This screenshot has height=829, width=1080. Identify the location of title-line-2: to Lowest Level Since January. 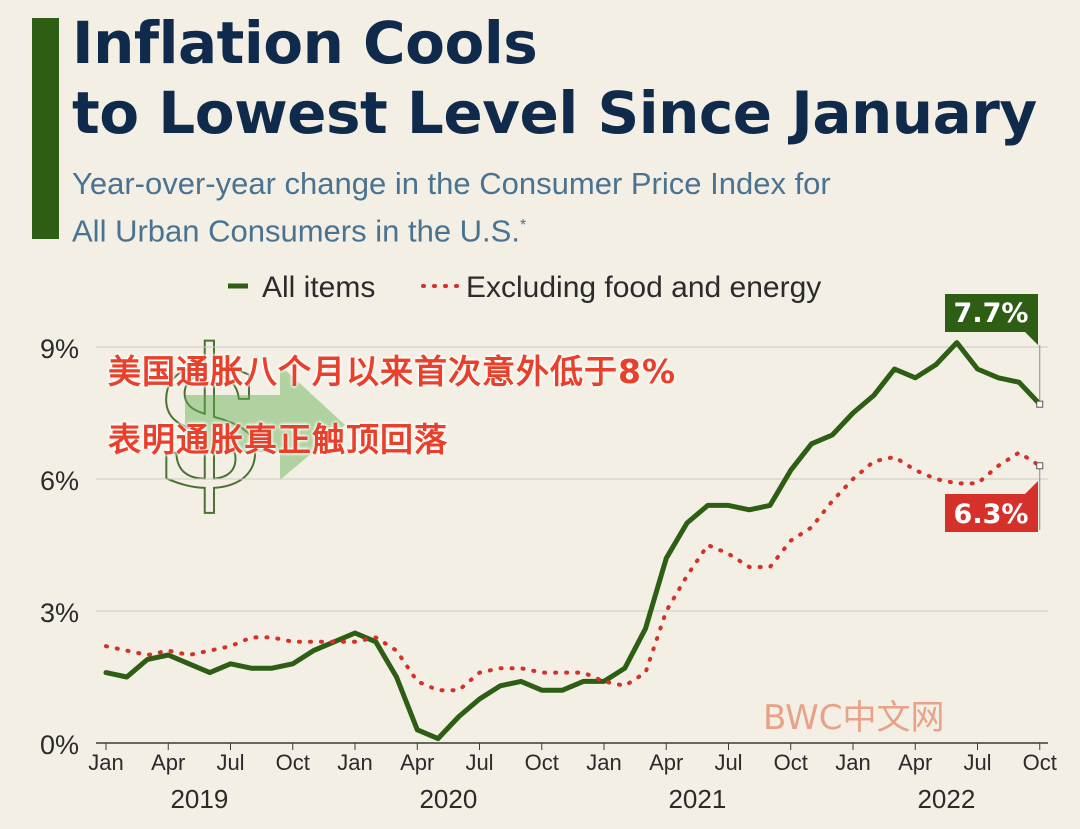
(554, 113).